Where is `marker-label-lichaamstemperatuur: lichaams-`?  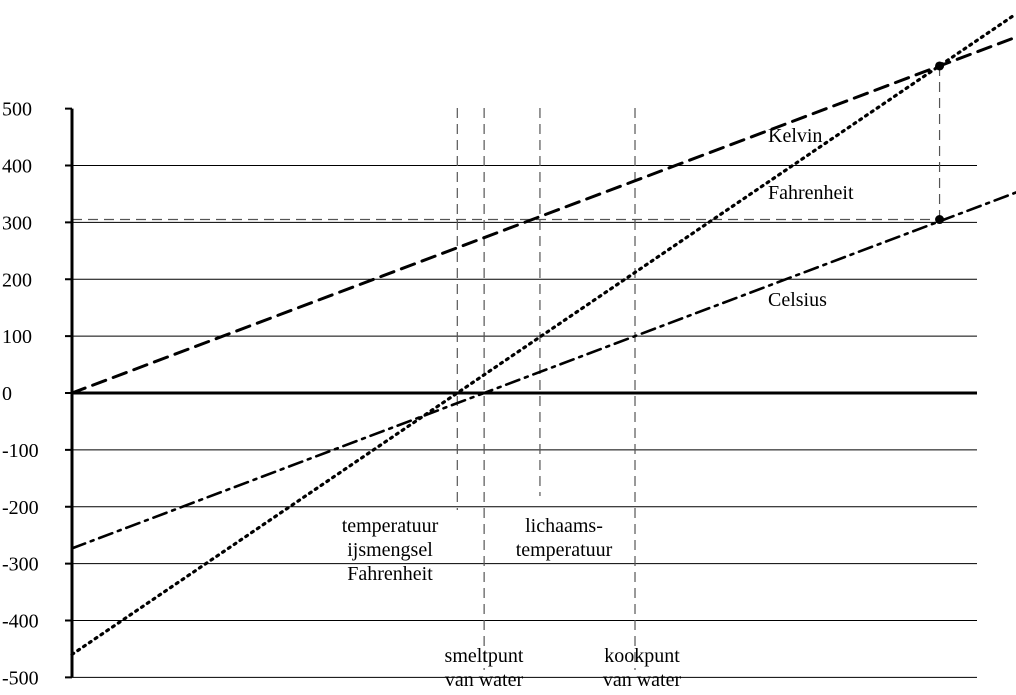
marker-label-lichaamstemperatuur: lichaams- is located at coordinates (564, 526).